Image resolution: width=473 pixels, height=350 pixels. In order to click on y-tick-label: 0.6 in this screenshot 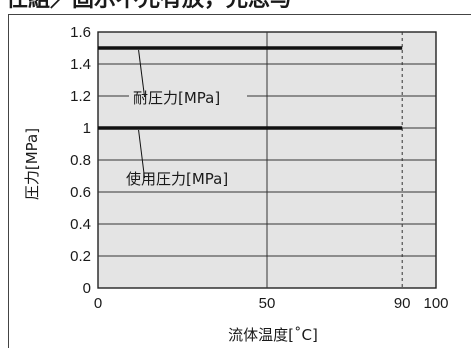, I will do `click(80, 192)`.